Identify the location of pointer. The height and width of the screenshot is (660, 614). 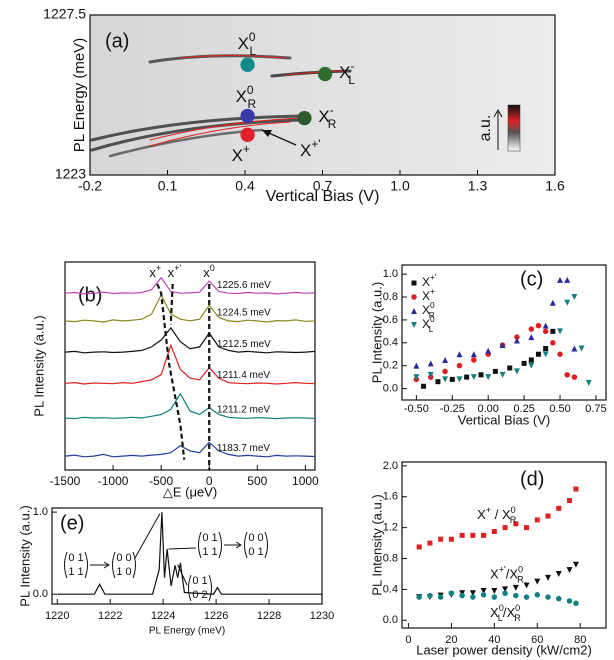
(147, 536).